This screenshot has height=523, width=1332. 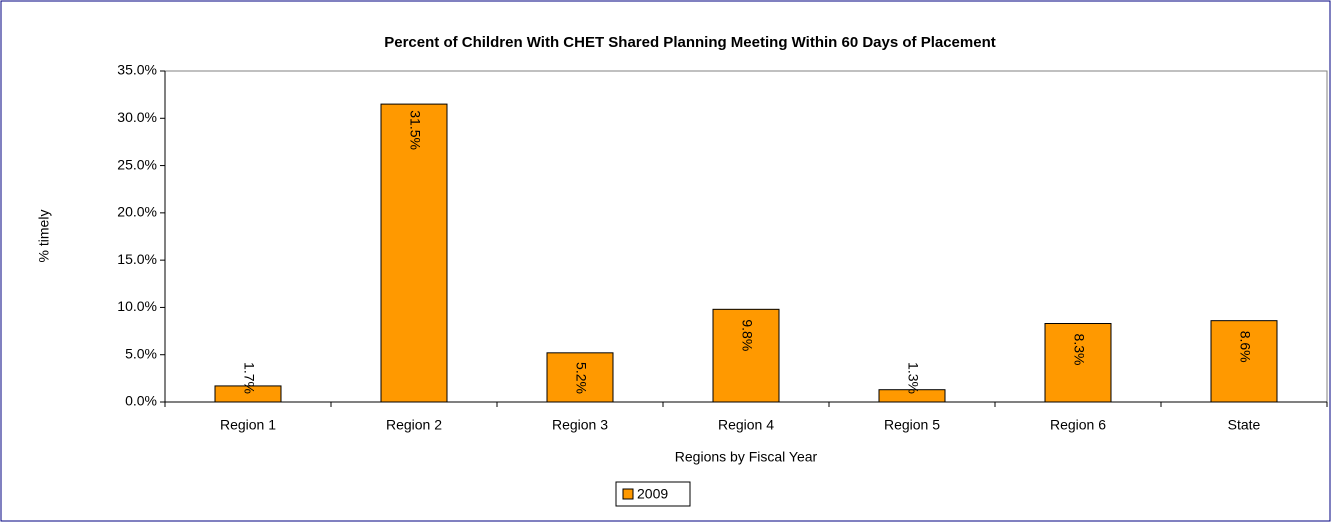 What do you see at coordinates (1245, 347) in the screenshot?
I see `value-label: 8.6%` at bounding box center [1245, 347].